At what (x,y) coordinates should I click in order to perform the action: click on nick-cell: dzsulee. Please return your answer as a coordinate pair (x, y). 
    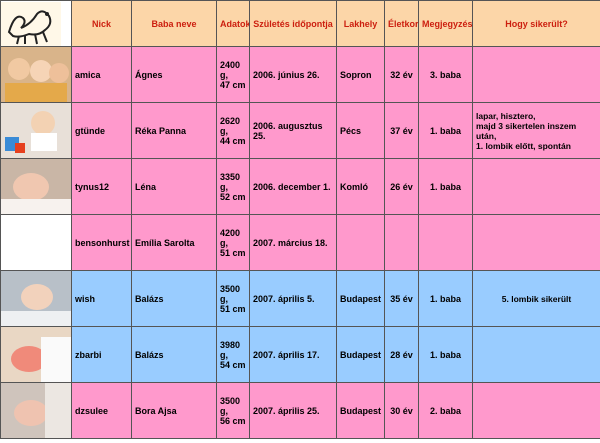
    Looking at the image, I should click on (101, 410).